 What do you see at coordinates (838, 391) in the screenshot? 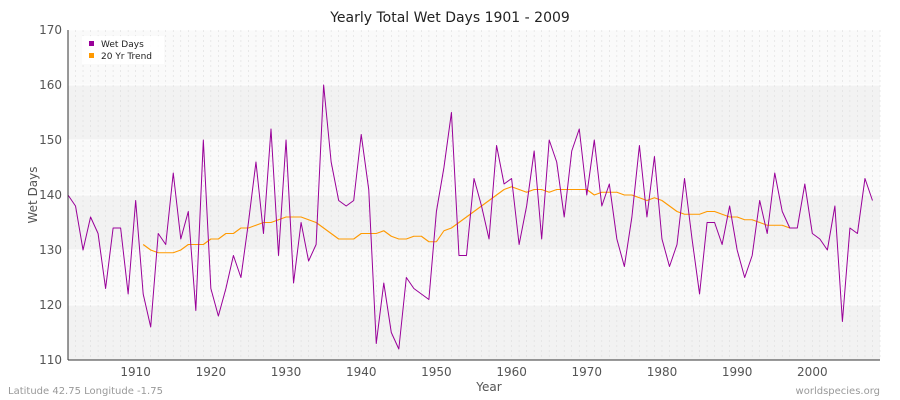
I see `footer-source: worldspecies.org` at bounding box center [838, 391].